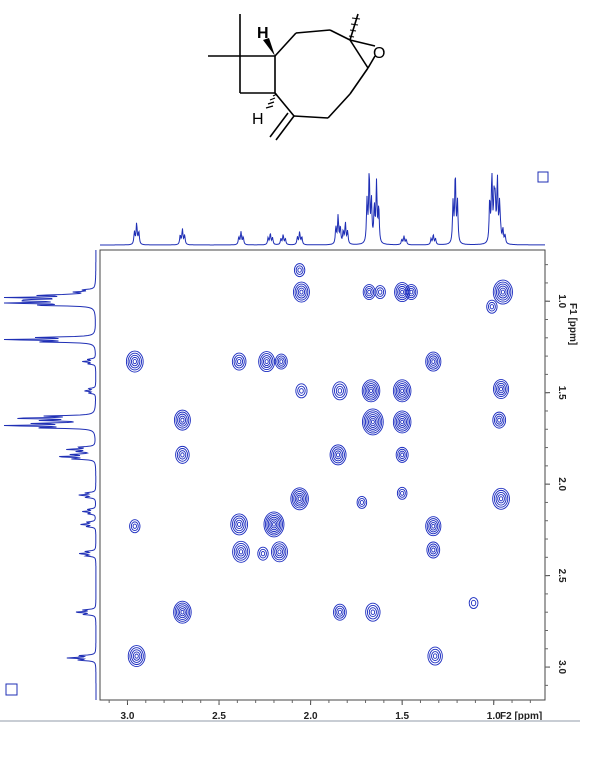  What do you see at coordinates (319, 711) in the screenshot?
I see `x-axis: 3.0 2.5 2.0 1.5 1.0` at bounding box center [319, 711].